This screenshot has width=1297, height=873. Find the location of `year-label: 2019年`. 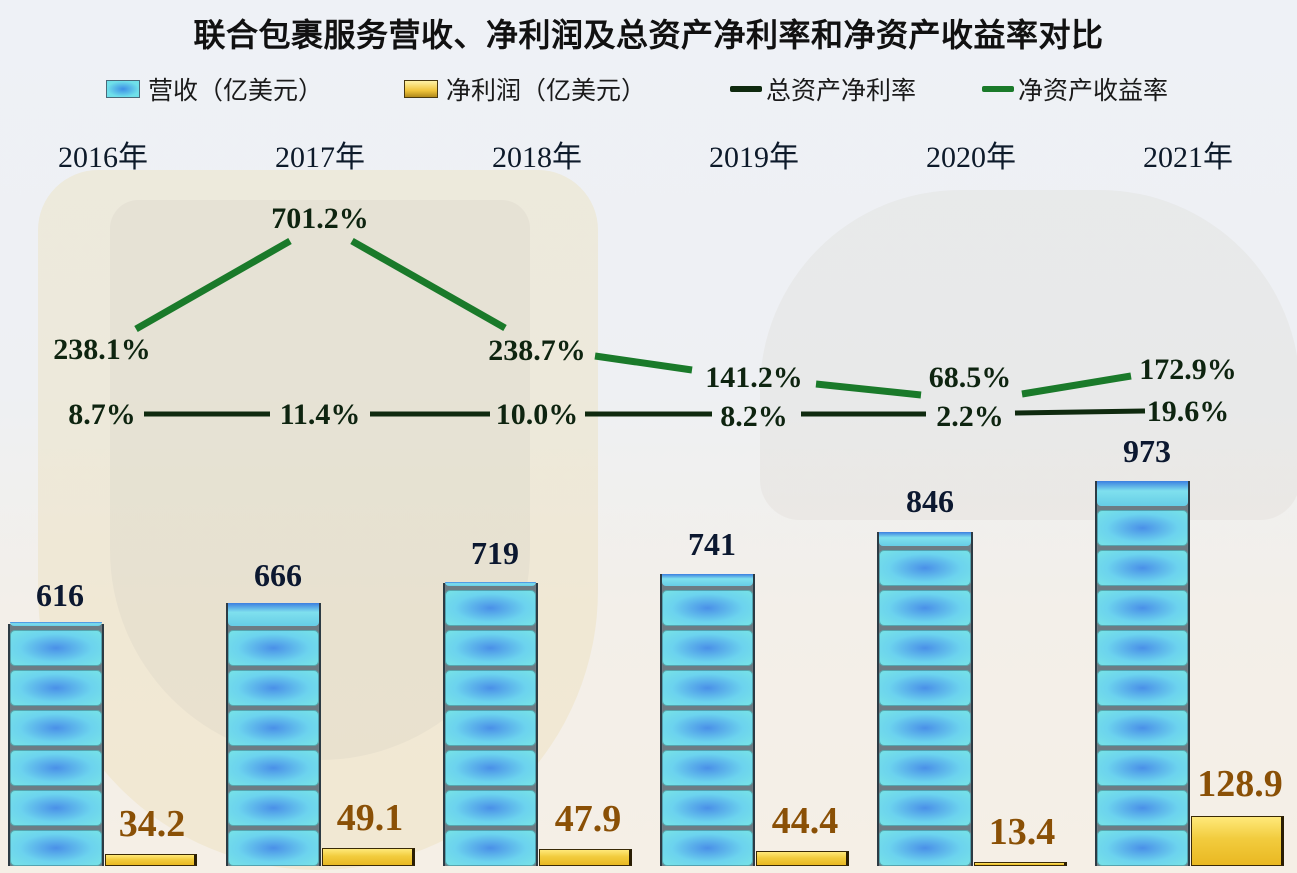

year-label: 2019年 is located at coordinates (754, 157).